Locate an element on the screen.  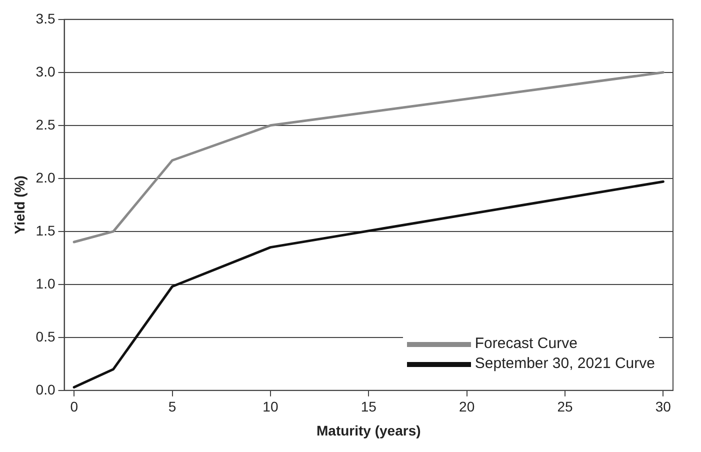
x-tick-label: 10 is located at coordinates (270, 406).